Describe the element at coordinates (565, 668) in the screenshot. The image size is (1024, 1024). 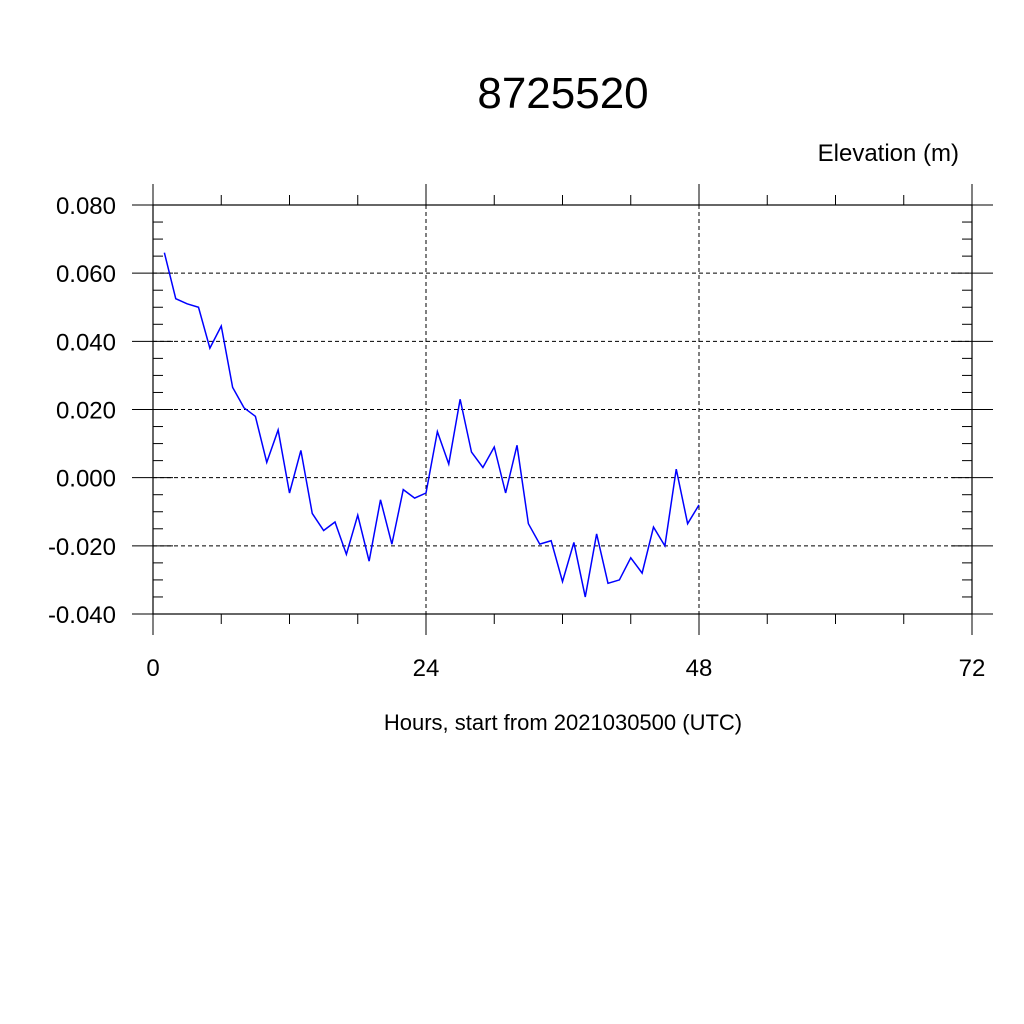
I see `x-tick-labels: 0 24 48 72` at that location.